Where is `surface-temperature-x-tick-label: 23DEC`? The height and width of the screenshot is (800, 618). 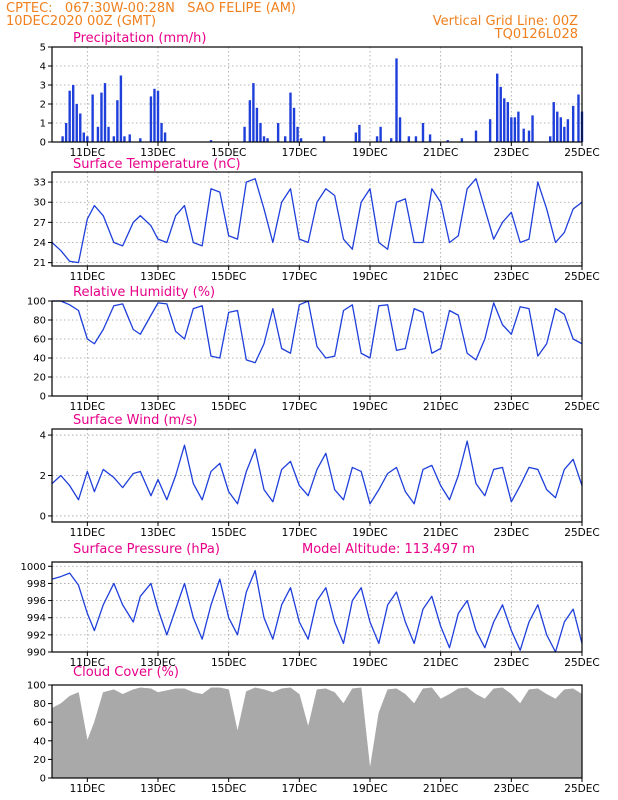
surface-temperature-x-tick-label: 23DEC is located at coordinates (511, 277).